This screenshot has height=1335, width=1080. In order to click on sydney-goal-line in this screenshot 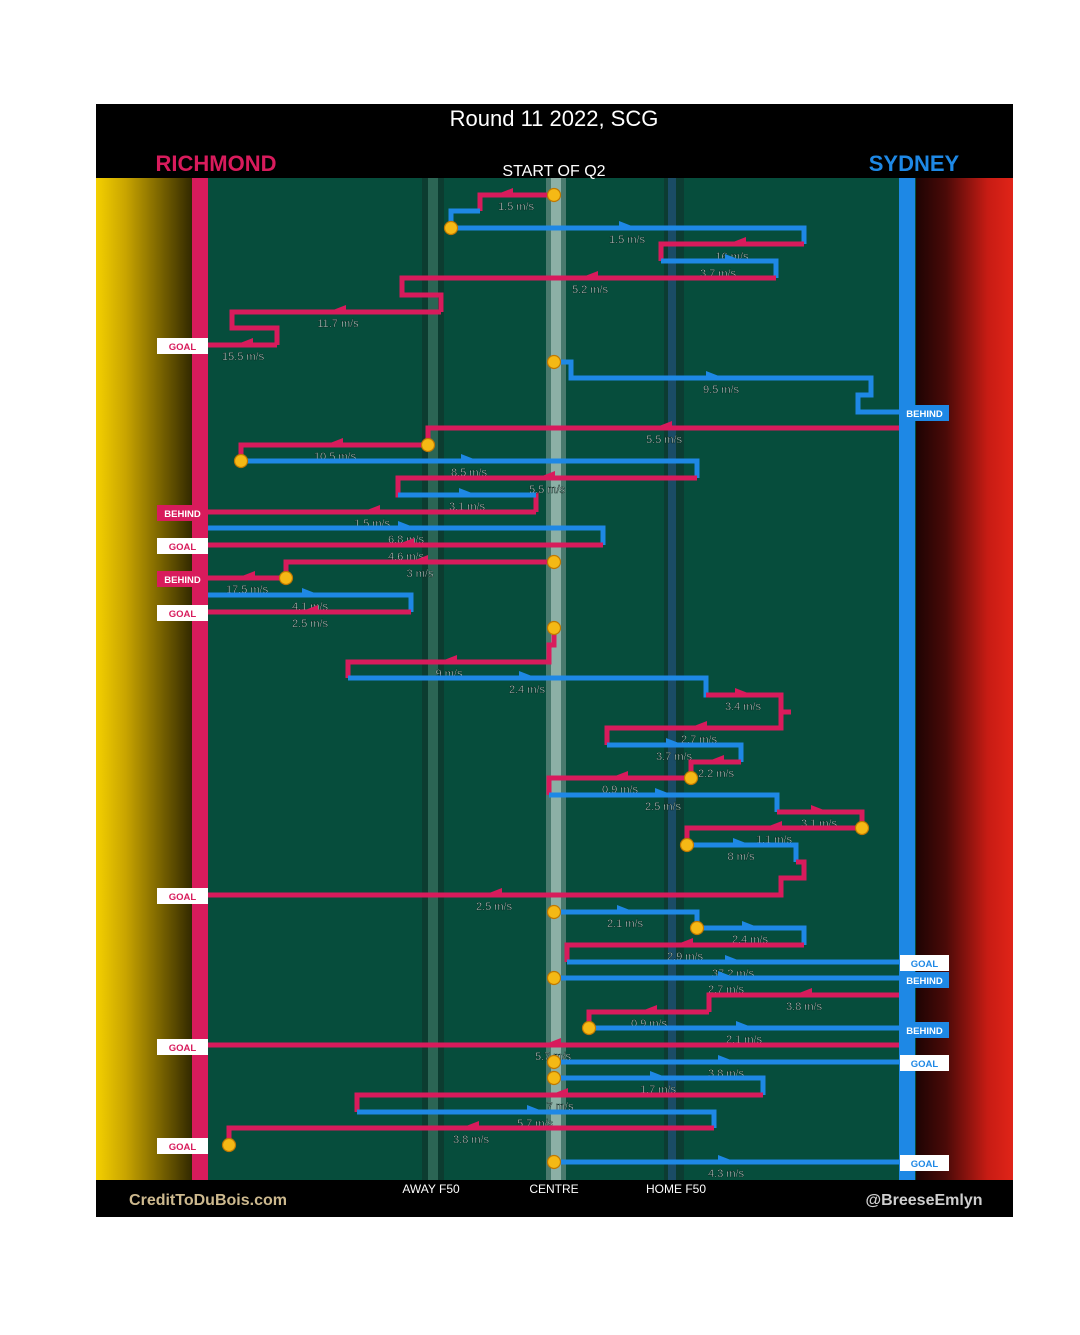, I will do `click(907, 679)`.